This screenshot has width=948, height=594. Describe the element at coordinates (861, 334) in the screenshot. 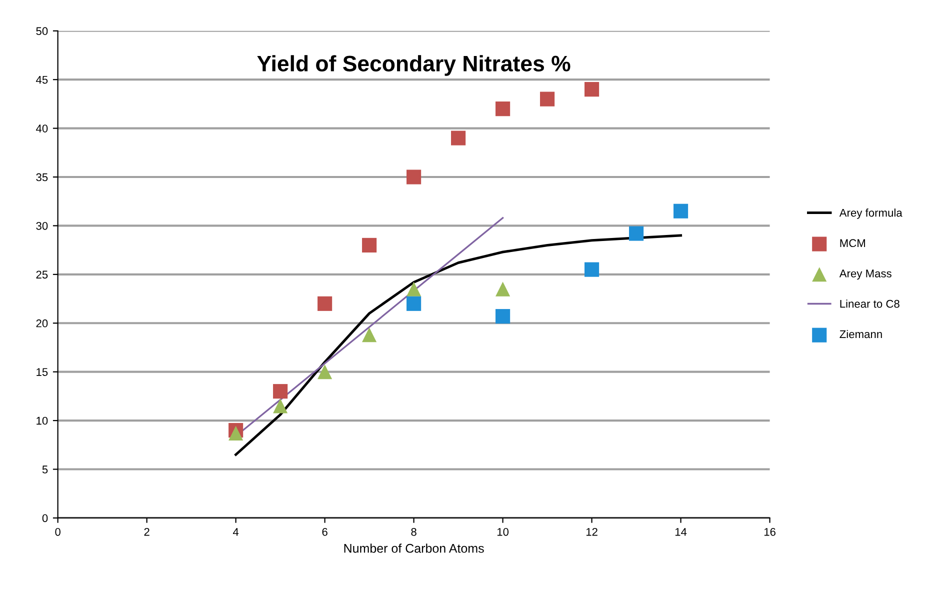

I see `legend-label: Ziemann` at that location.